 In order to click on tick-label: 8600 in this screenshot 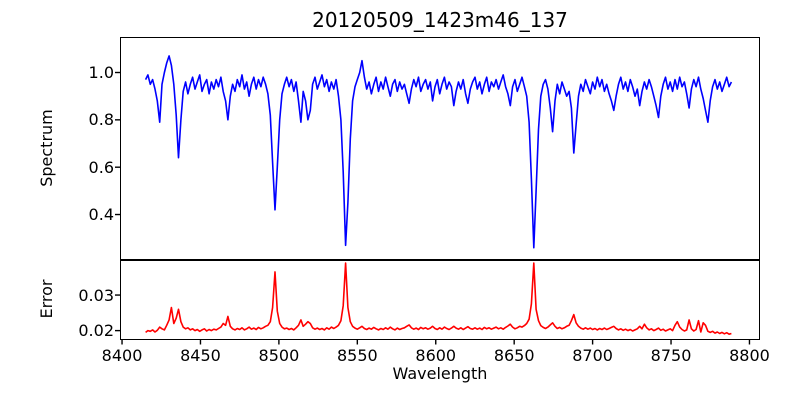, I will do `click(436, 355)`.